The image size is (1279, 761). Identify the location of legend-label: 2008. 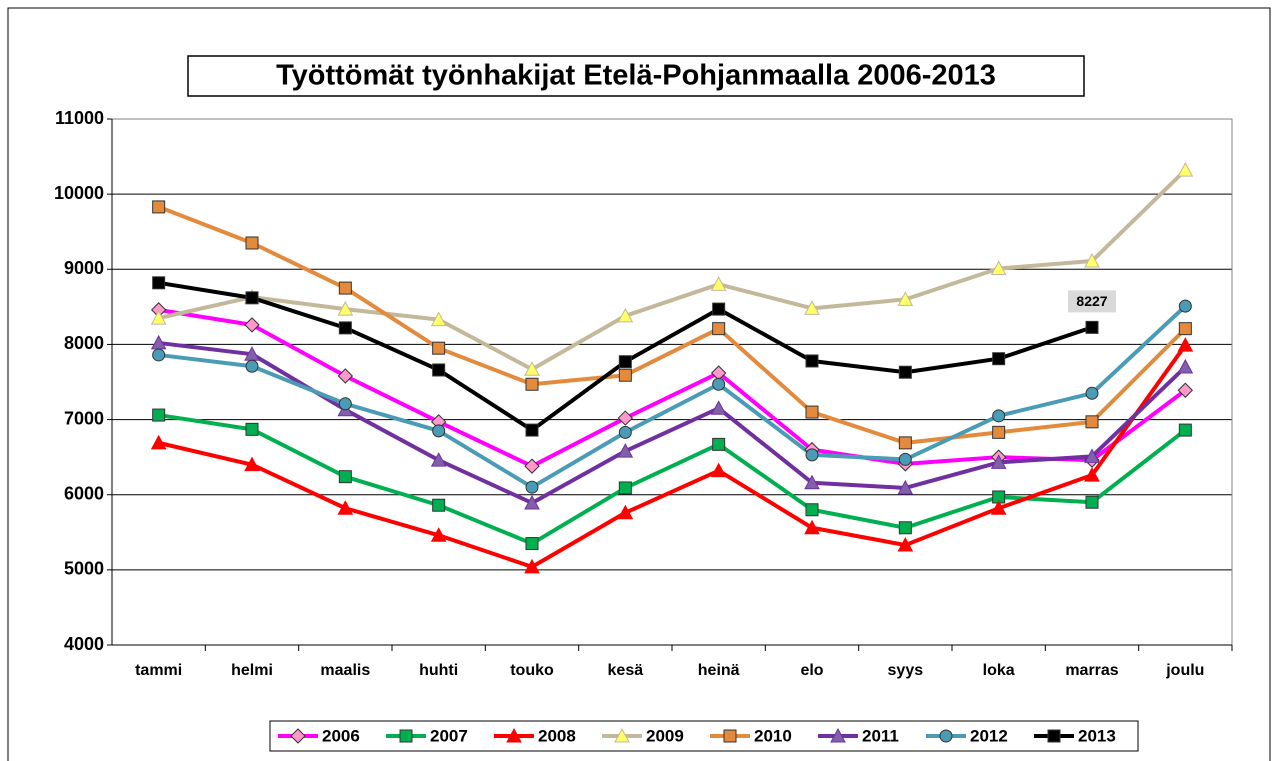
(557, 735).